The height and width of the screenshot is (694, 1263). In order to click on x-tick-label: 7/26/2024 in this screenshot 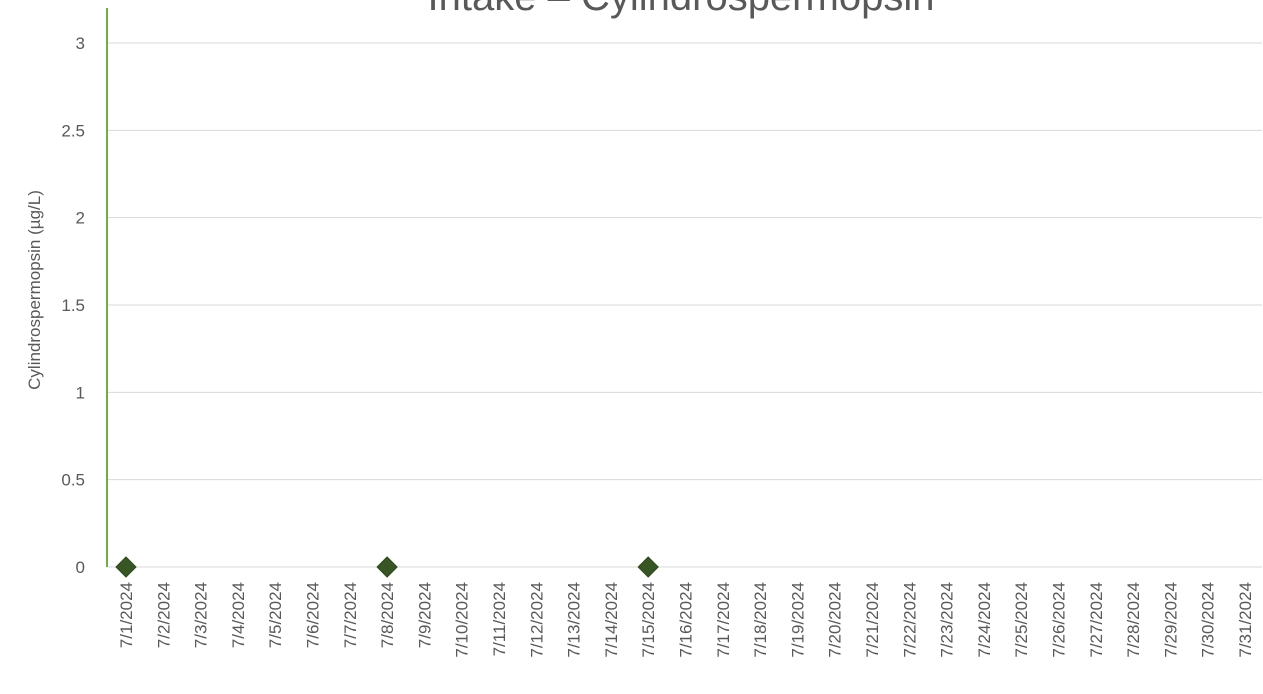, I will do `click(1059, 620)`.